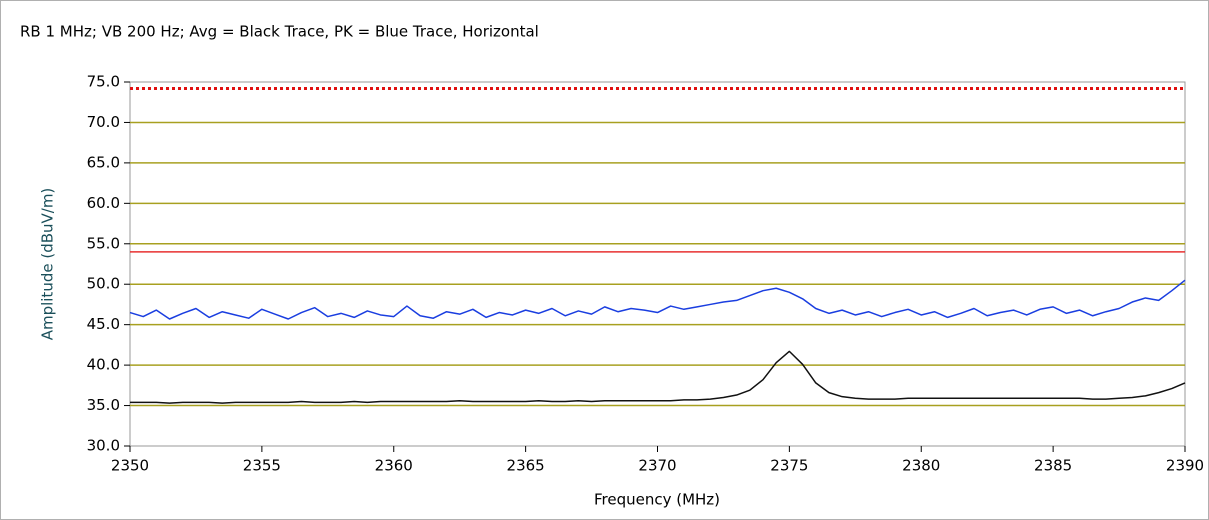  What do you see at coordinates (657, 466) in the screenshot?
I see `x-tick-label: 2370` at bounding box center [657, 466].